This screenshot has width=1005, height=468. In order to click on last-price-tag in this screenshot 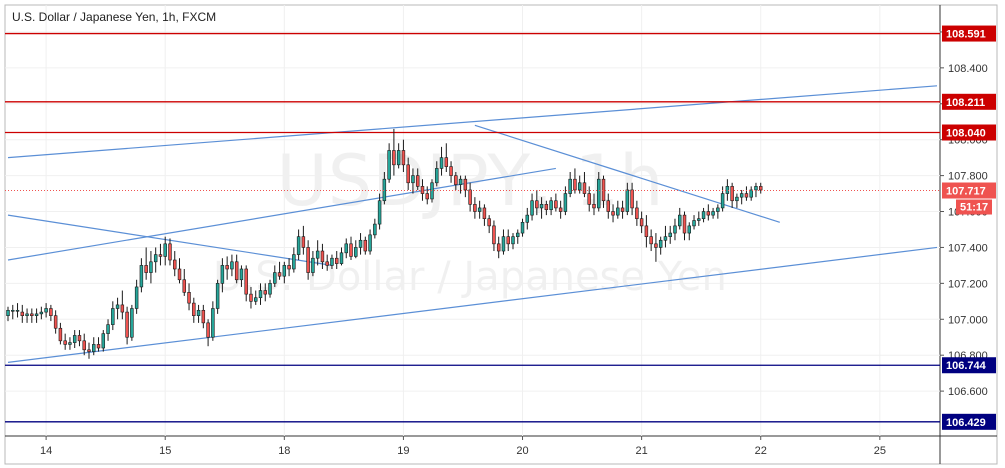, I will do `click(969, 190)`.